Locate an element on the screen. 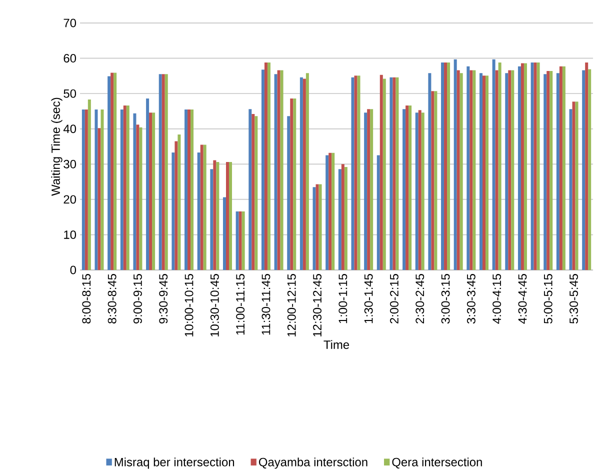 Image resolution: width=594 pixels, height=474 pixels. x-tick-label: 3:00-3:15 is located at coordinates (445, 299).